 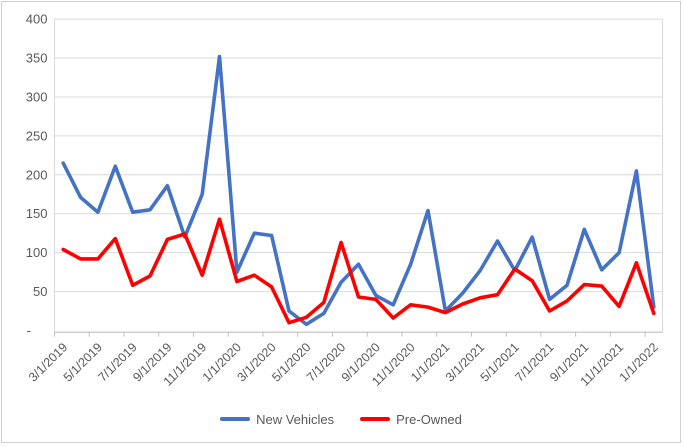 What do you see at coordinates (37, 135) in the screenshot?
I see `y-axis-label: 250` at bounding box center [37, 135].